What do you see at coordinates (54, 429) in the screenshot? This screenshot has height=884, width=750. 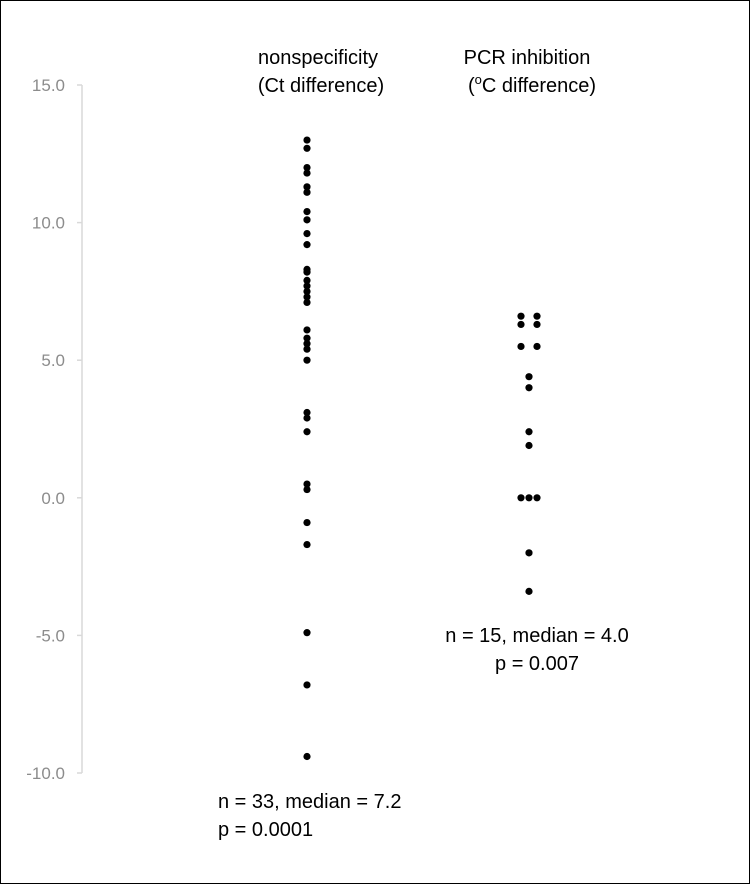 I see `y-axis-ticks: 15.0 10.0 5.0 0.0 -5.0 -10.0` at bounding box center [54, 429].